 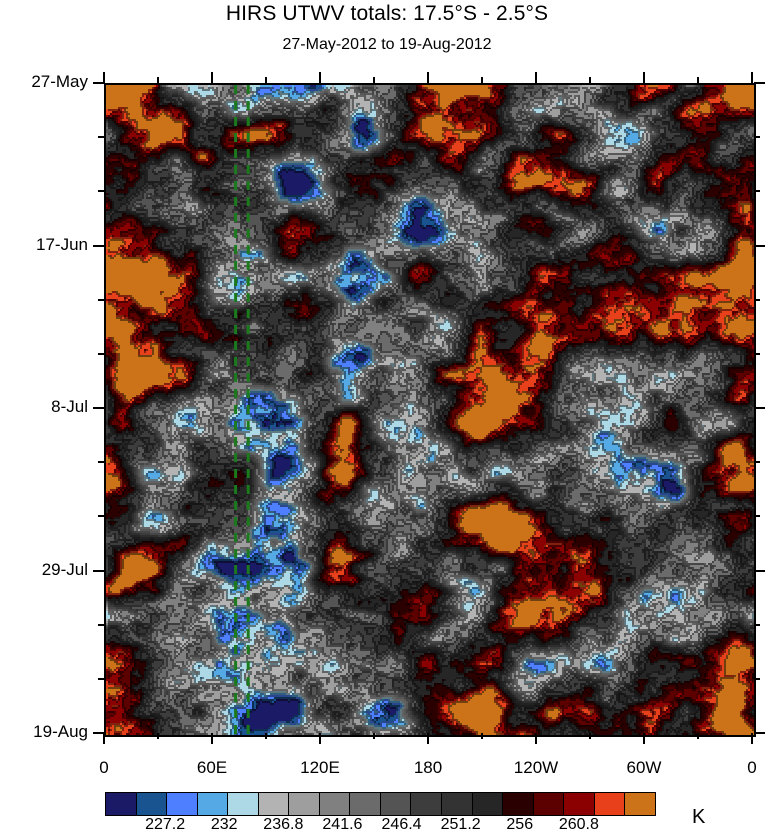 What do you see at coordinates (699, 817) in the screenshot?
I see `colorbar-units-label: K` at bounding box center [699, 817].